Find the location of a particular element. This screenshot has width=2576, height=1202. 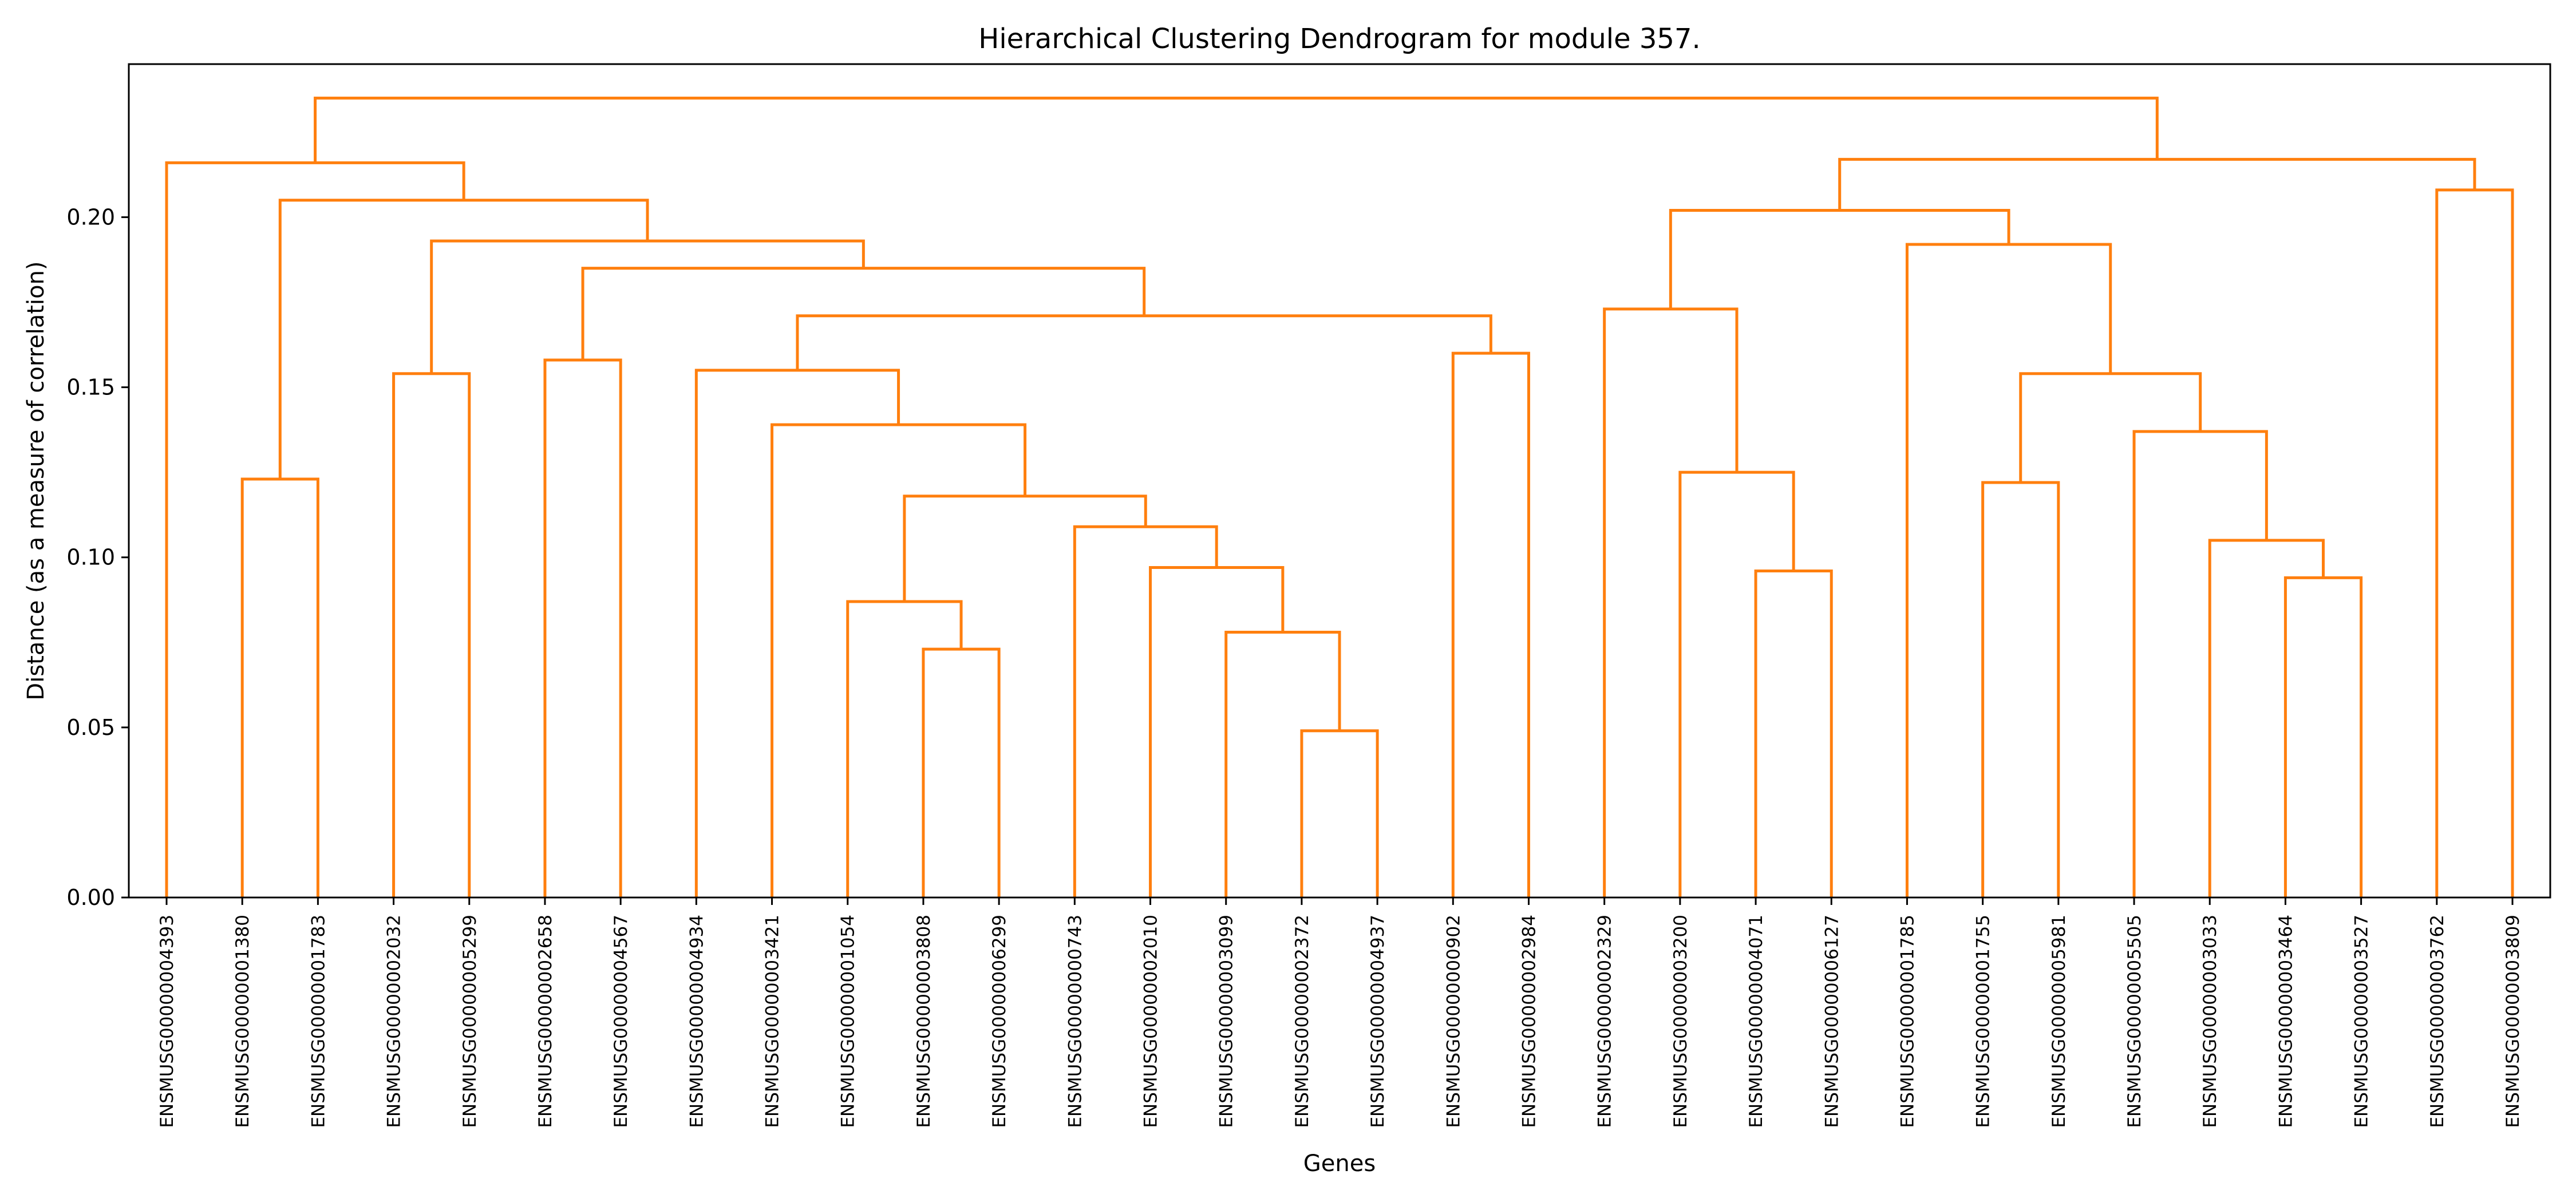

leaf-label: ENSMUSG00000002010 is located at coordinates (1151, 1022).